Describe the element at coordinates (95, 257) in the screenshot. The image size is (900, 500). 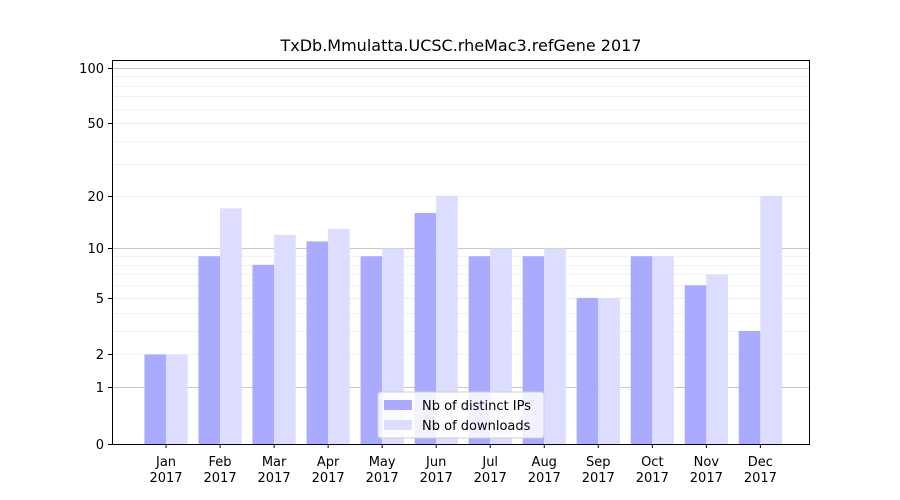
I see `y-axis: 0 1 2 5 10 20 50 100` at that location.